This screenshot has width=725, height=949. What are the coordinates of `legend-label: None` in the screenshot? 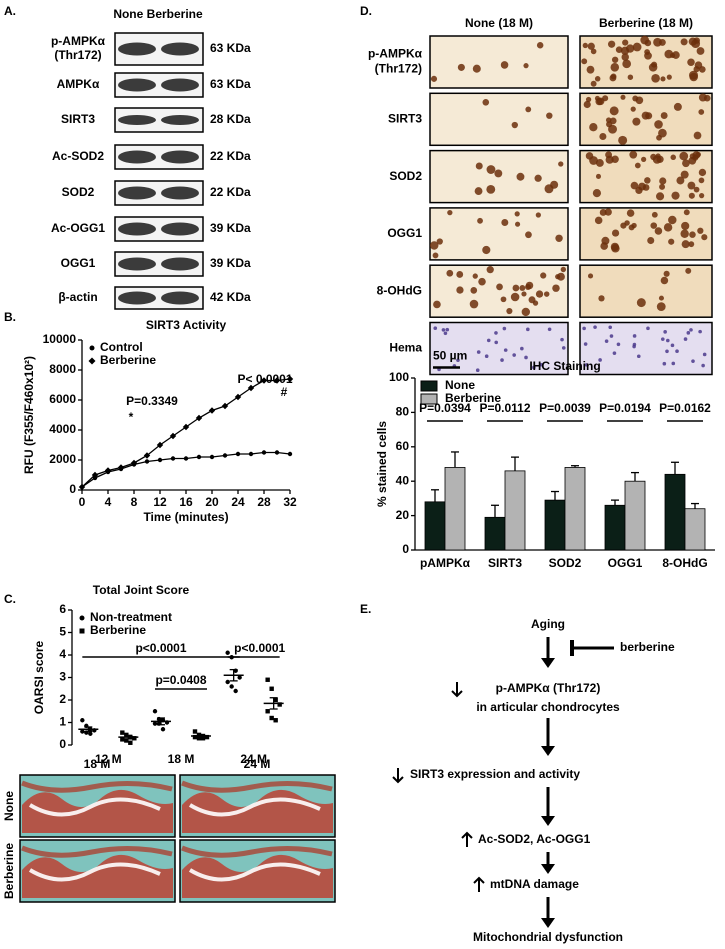 It's located at (460, 385).